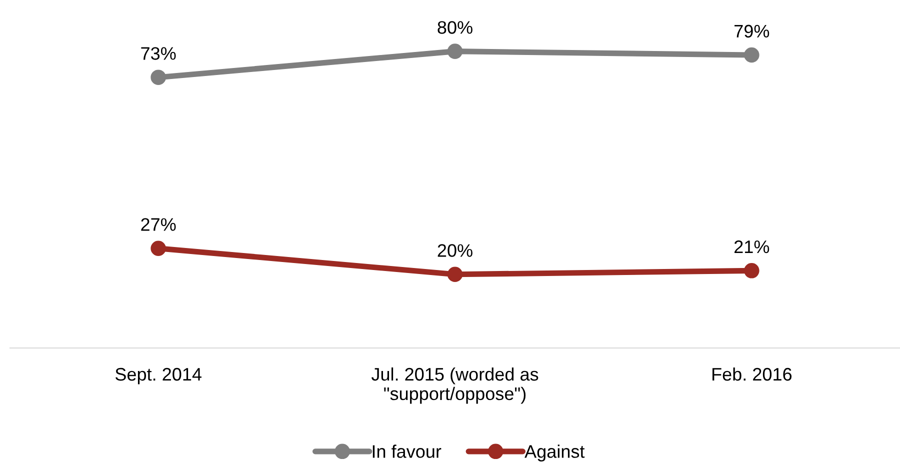  I want to click on data-label: 80%, so click(455, 27).